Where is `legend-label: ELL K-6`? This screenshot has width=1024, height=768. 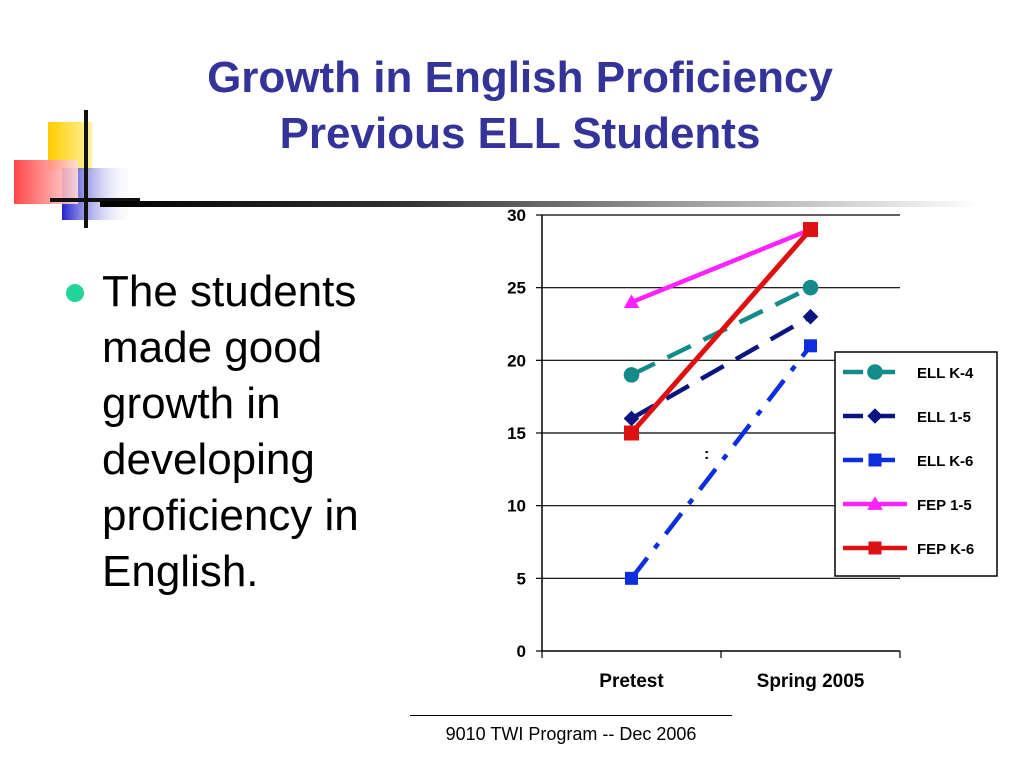
legend-label: ELL K-6 is located at coordinates (945, 461).